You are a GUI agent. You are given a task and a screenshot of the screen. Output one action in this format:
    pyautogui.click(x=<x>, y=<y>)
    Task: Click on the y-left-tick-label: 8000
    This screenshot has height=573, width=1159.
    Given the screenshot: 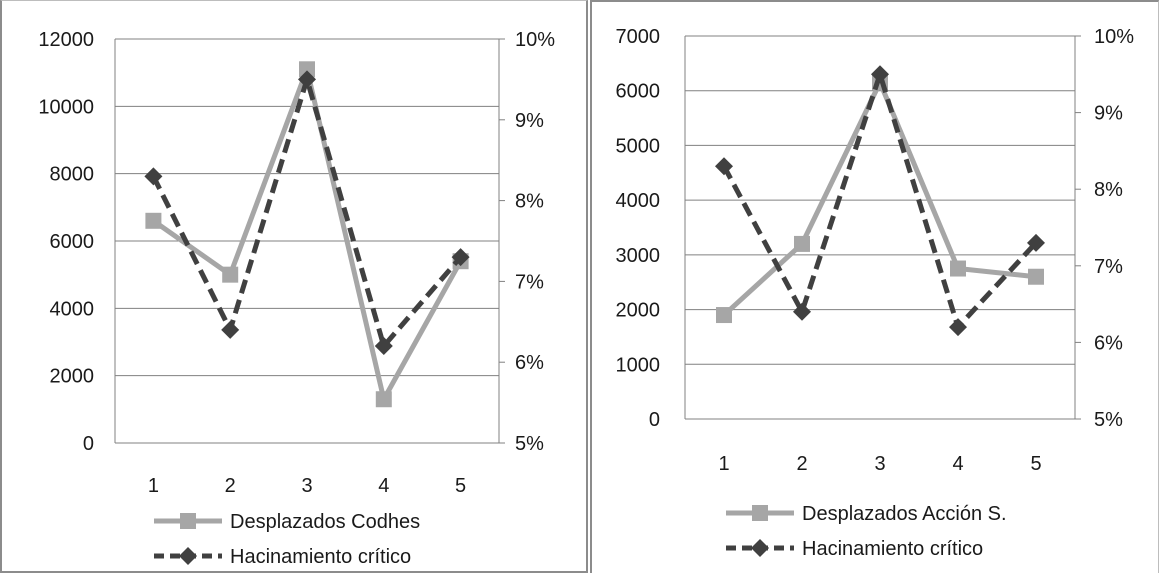 What is the action you would take?
    pyautogui.click(x=72, y=175)
    